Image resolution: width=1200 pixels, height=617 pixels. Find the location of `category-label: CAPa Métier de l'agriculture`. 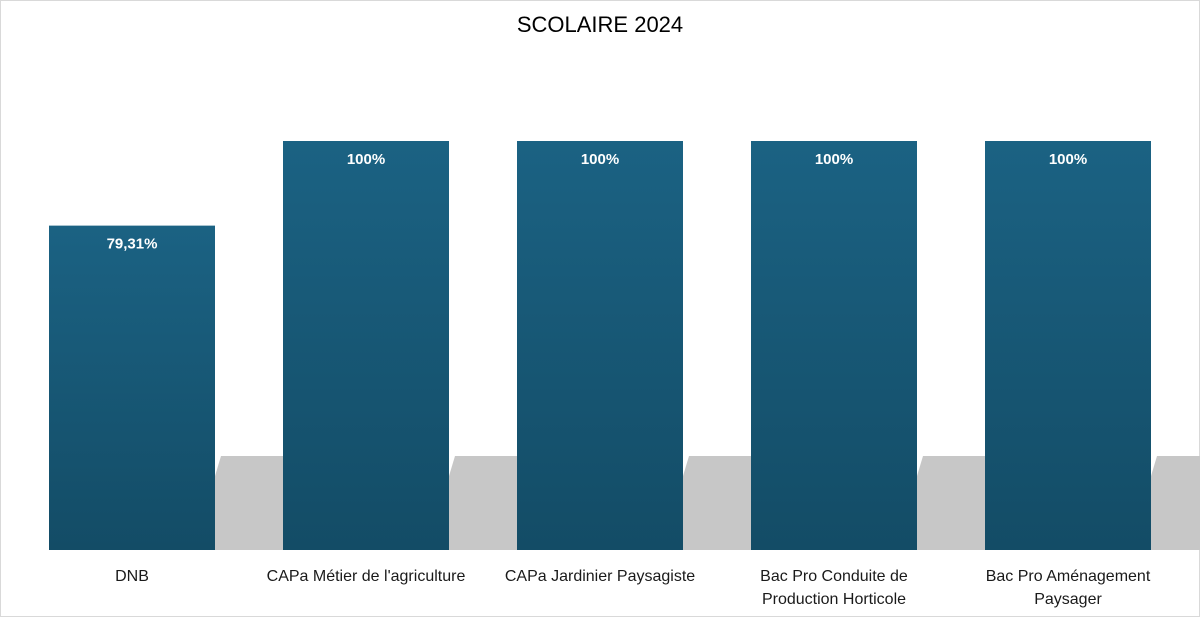

category-label: CAPa Métier de l'agriculture is located at coordinates (366, 576).